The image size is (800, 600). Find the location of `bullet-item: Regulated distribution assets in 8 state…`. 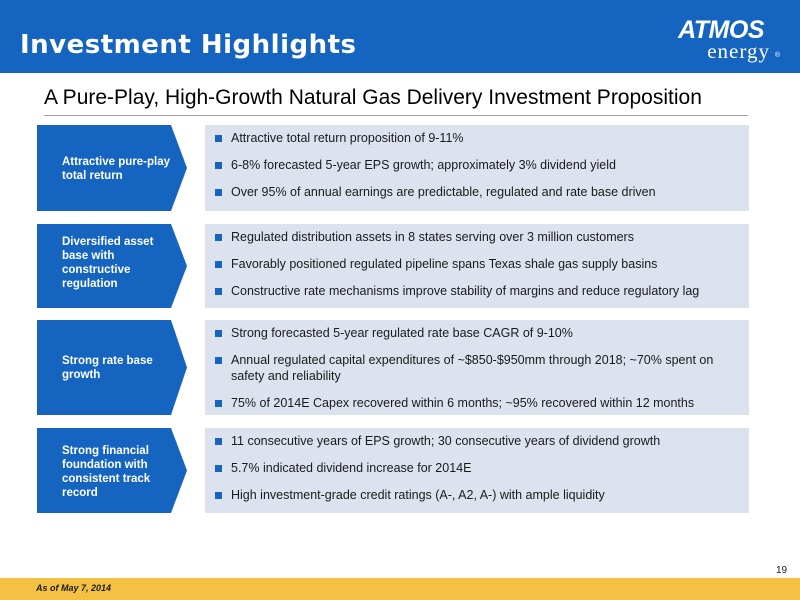

bullet-item: Regulated distribution assets in 8 state… is located at coordinates (475, 237).